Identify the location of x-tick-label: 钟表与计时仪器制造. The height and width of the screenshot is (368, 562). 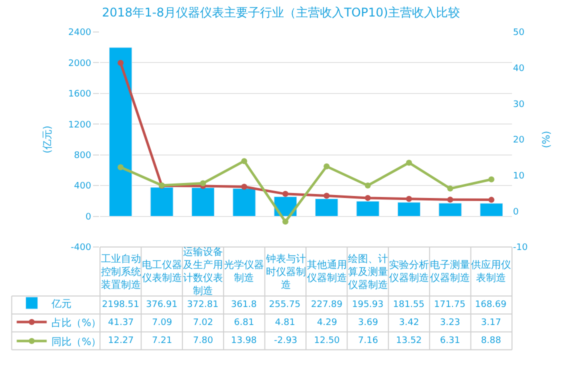
(285, 272).